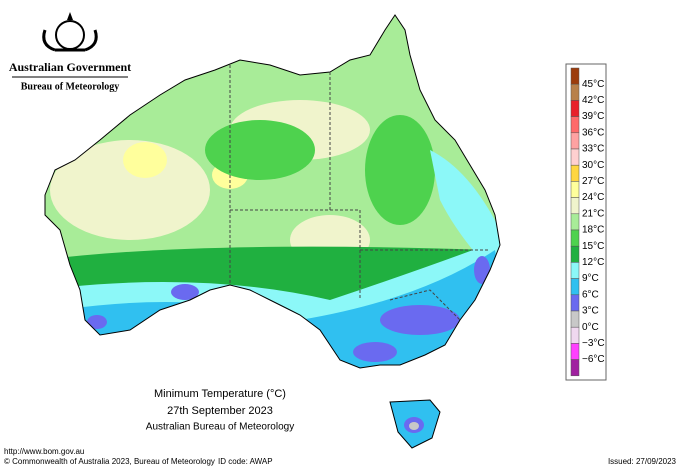 The width and height of the screenshot is (680, 472). I want to click on map-date: 27th September 2023, so click(220, 411).